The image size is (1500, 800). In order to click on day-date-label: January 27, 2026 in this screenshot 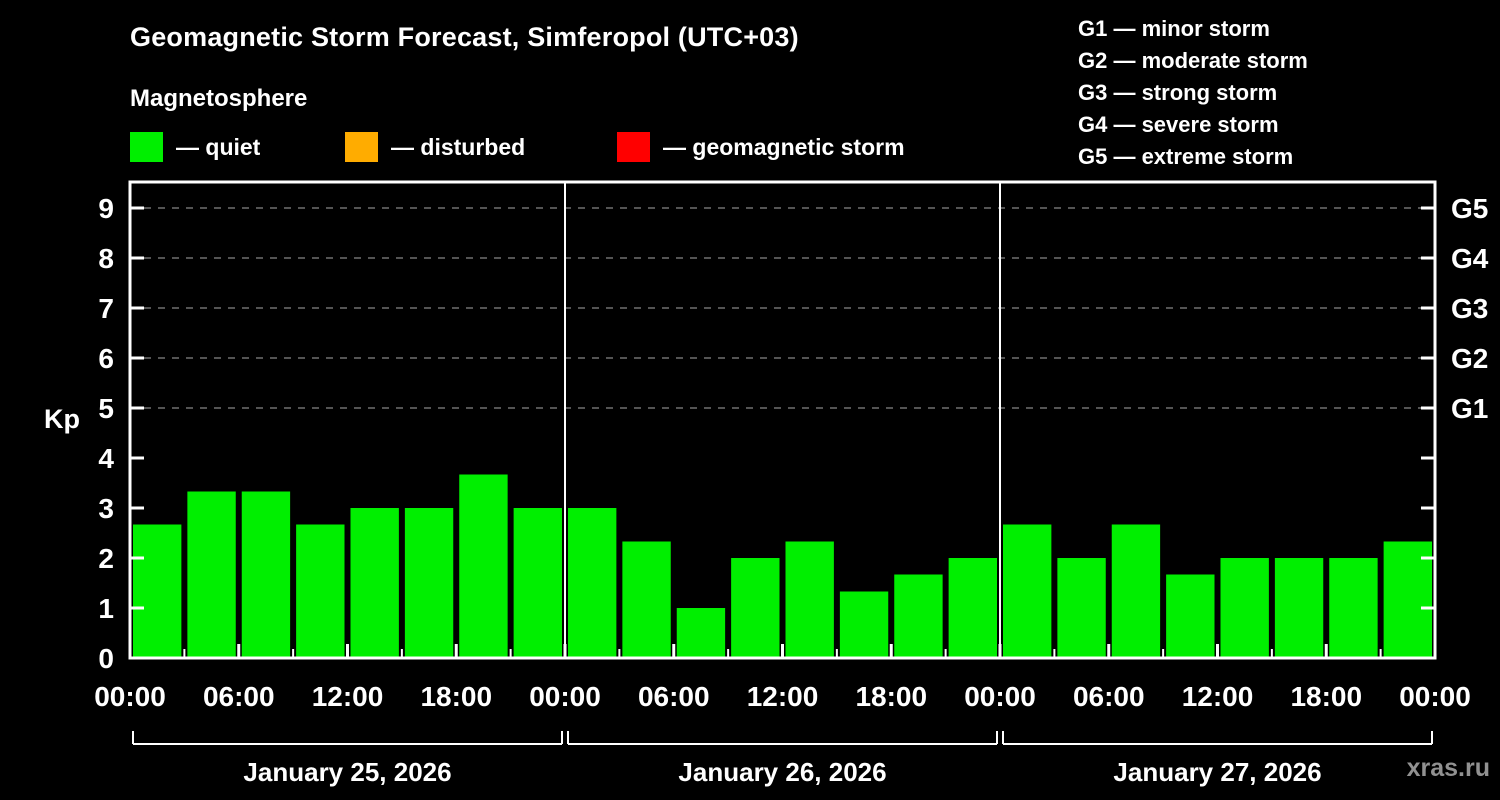, I will do `click(1217, 772)`.